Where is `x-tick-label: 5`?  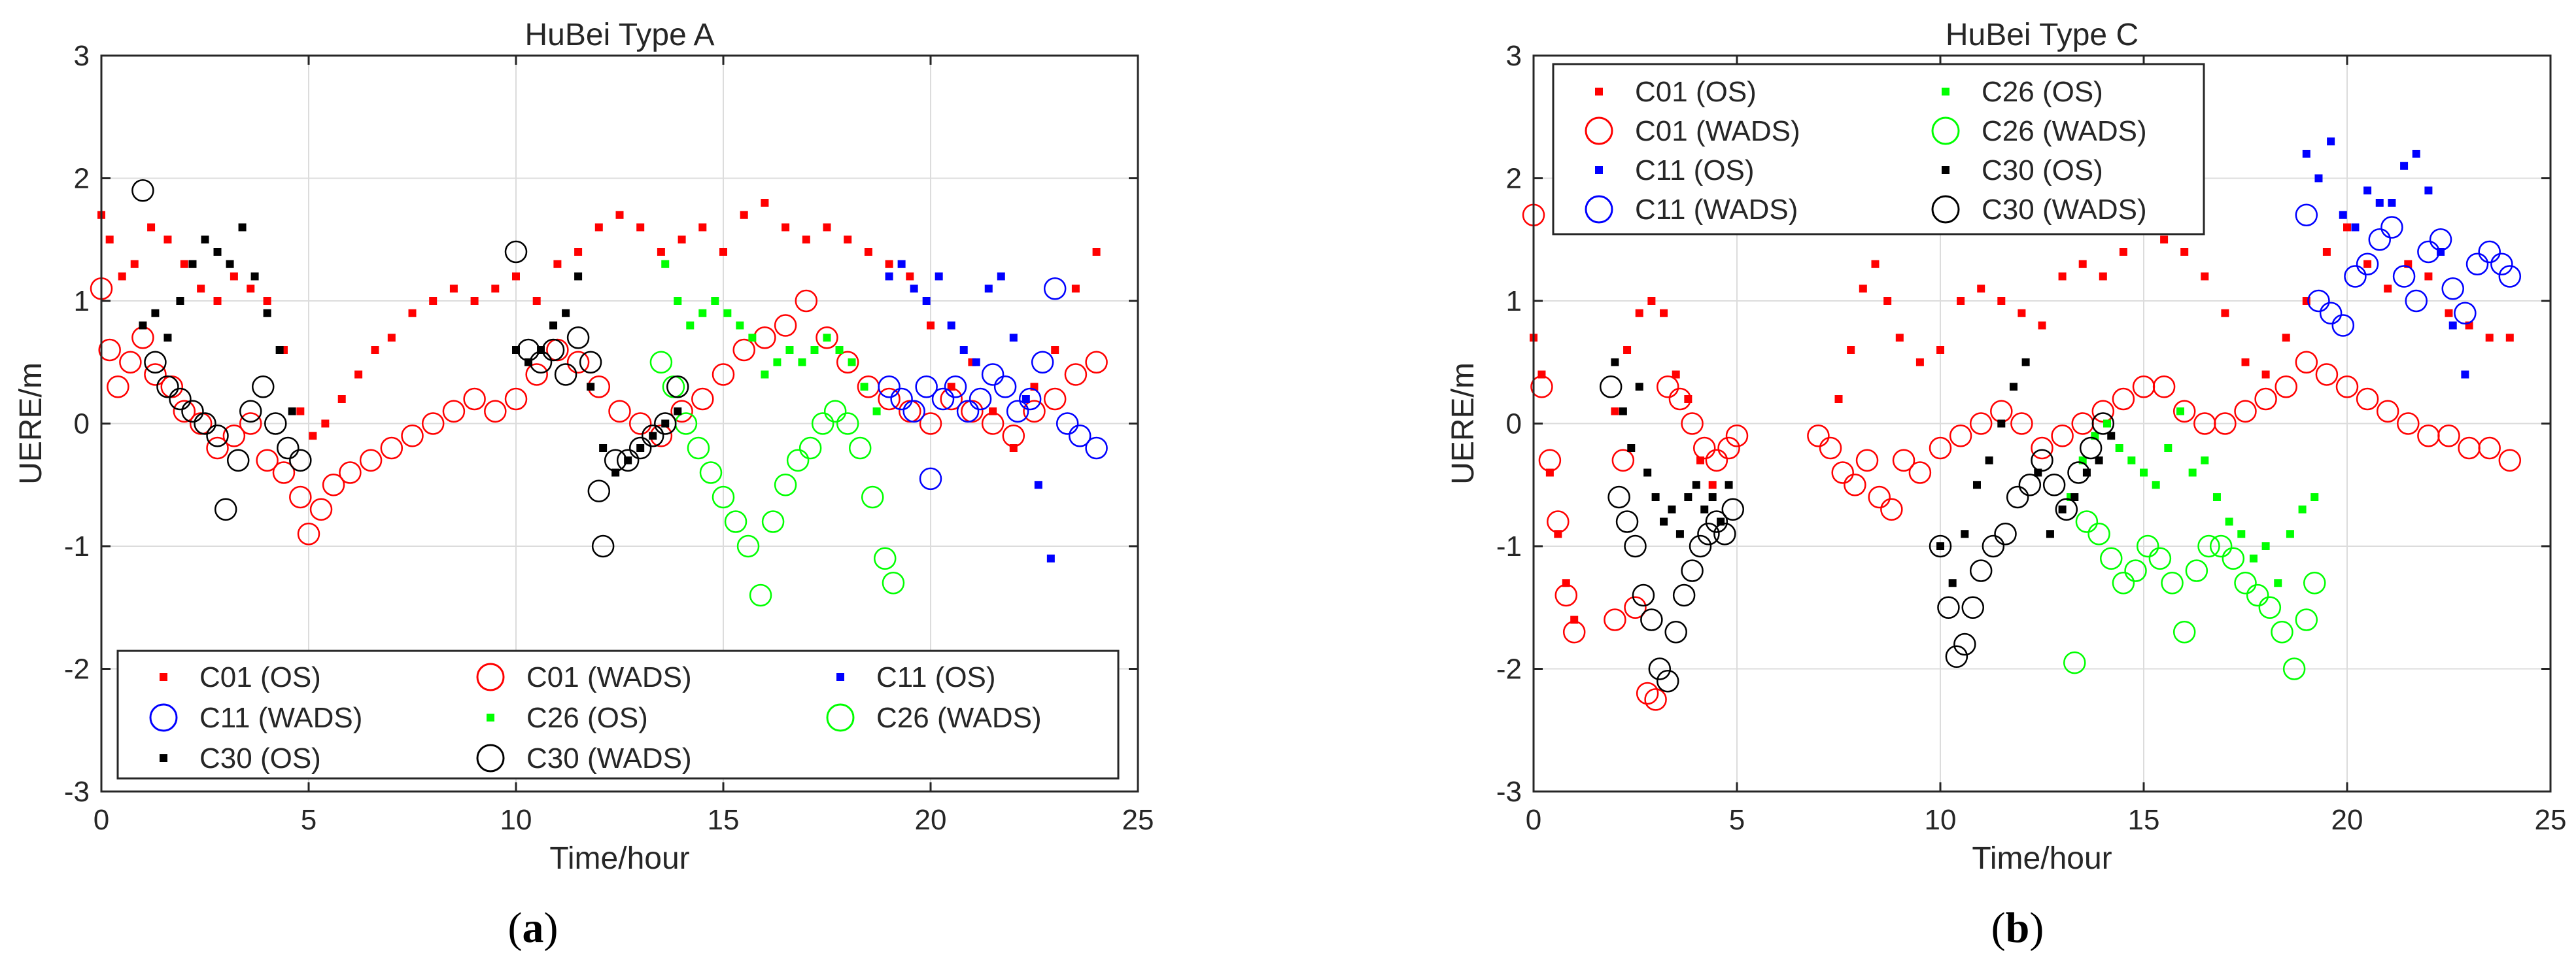
x-tick-label: 5 is located at coordinates (1737, 820).